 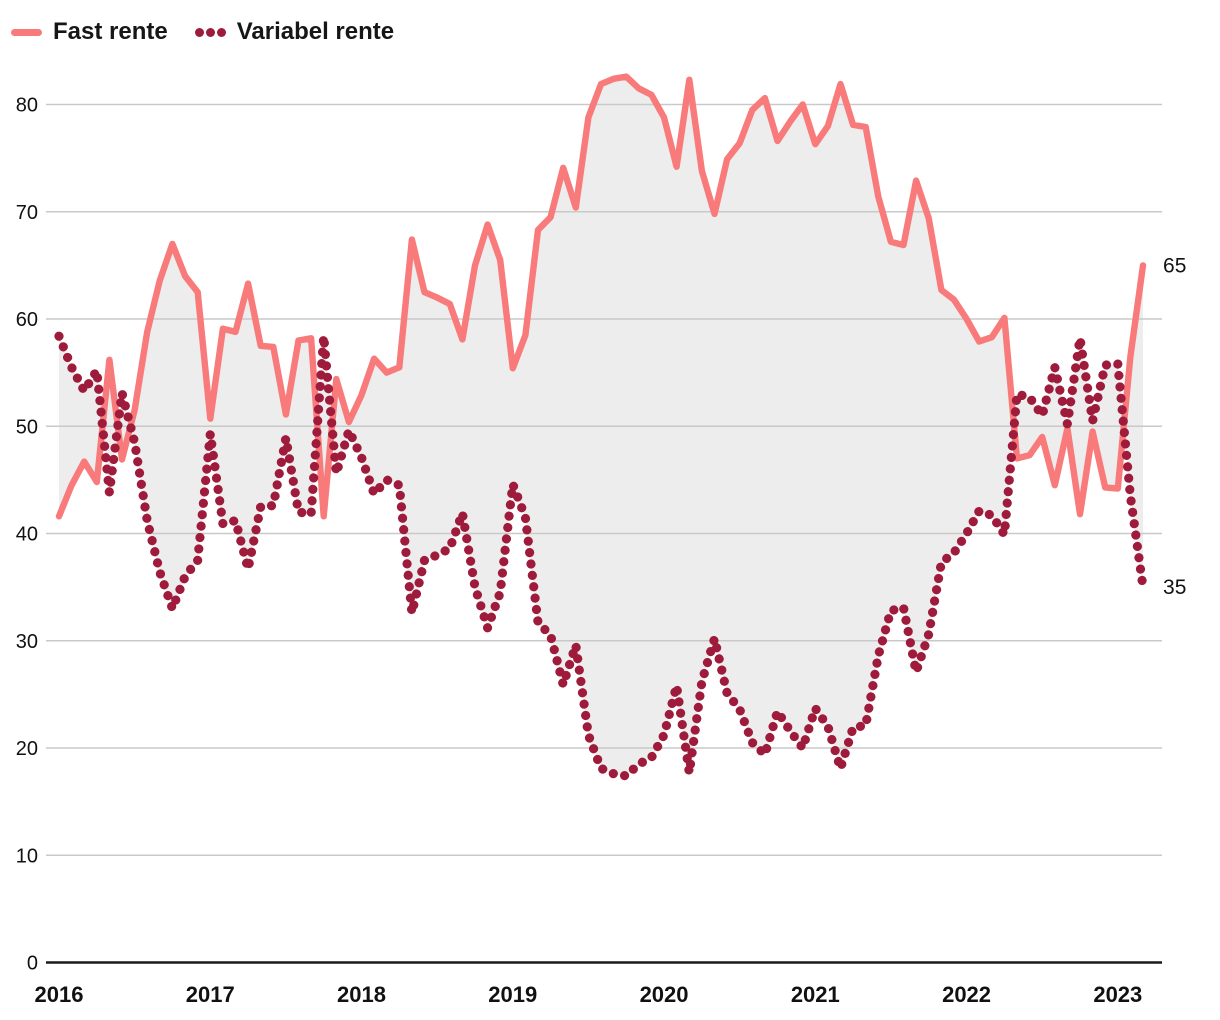 What do you see at coordinates (664, 994) in the screenshot?
I see `x-tick-label: 2020` at bounding box center [664, 994].